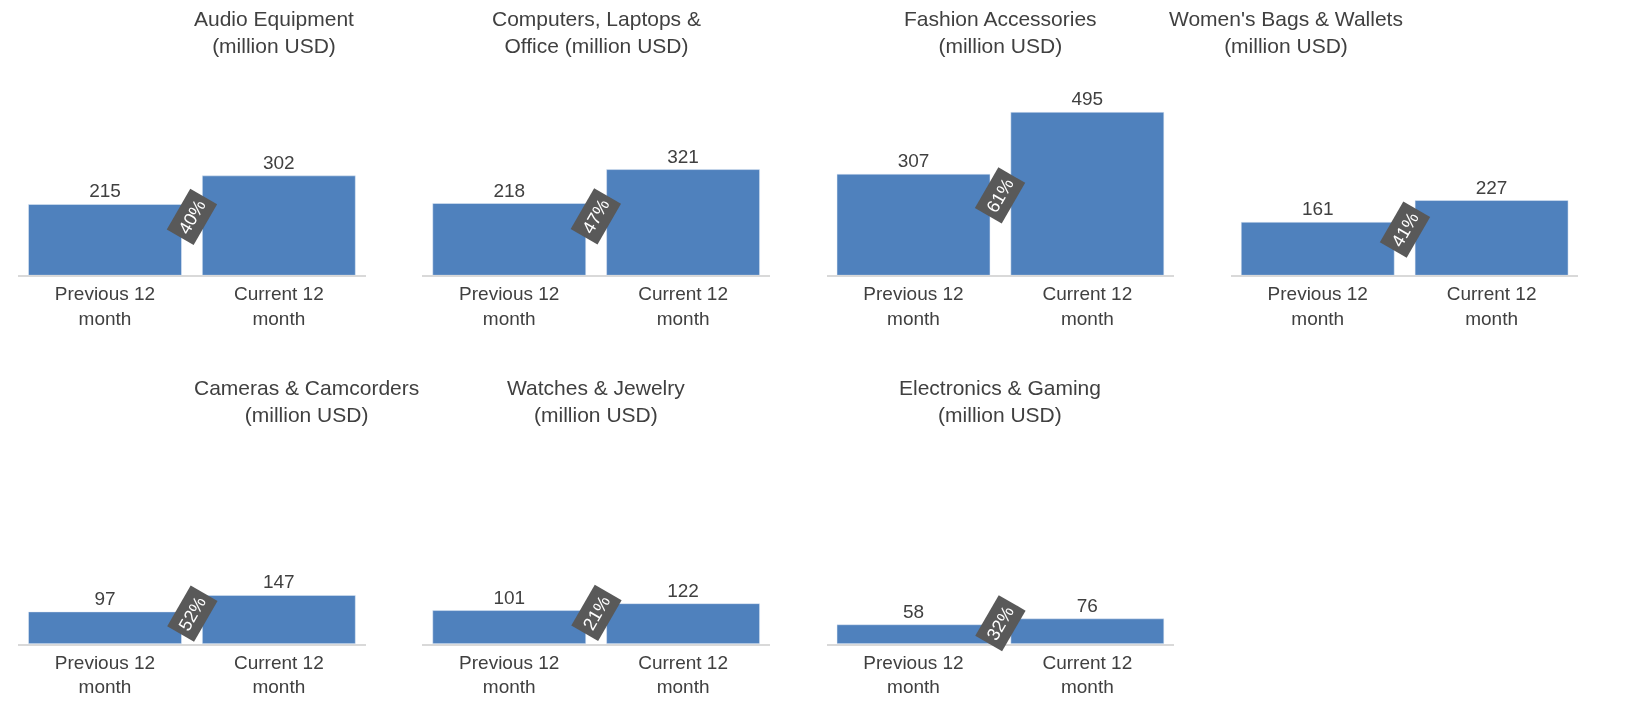 The image size is (1637, 712). Describe the element at coordinates (1000, 32) in the screenshot. I see `chart-title: Fashion Accessories (million USD)` at that location.